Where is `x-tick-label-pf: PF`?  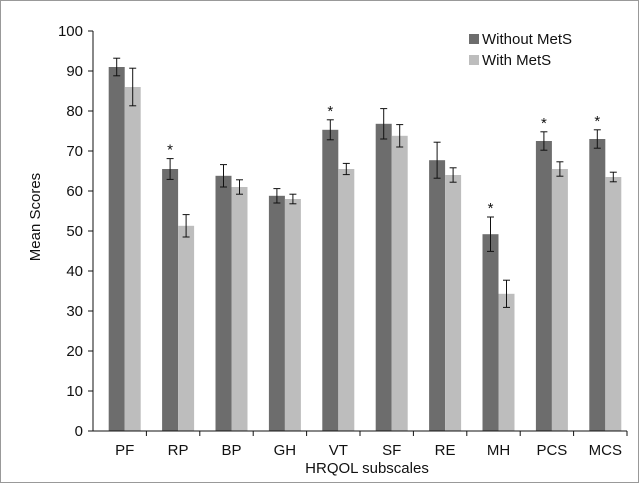
x-tick-label-pf: PF is located at coordinates (124, 450).